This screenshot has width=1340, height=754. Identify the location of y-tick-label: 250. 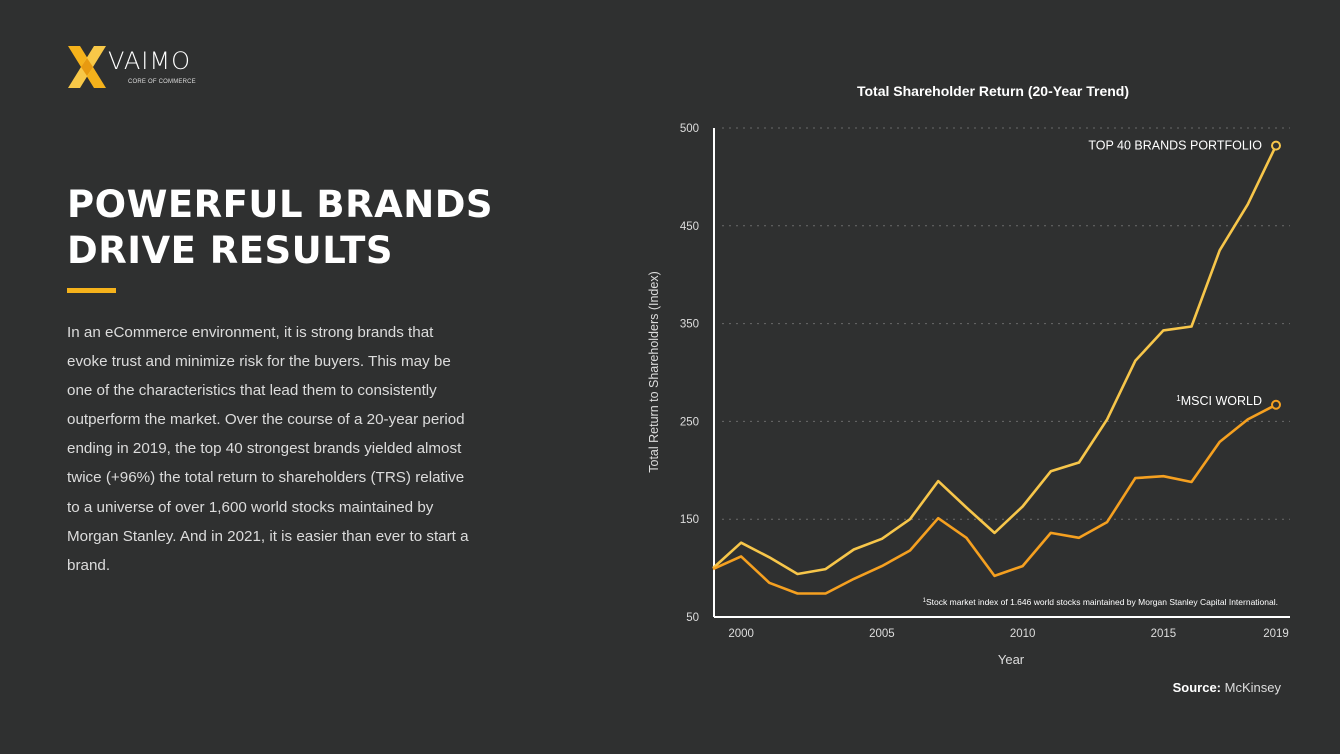
(689, 422).